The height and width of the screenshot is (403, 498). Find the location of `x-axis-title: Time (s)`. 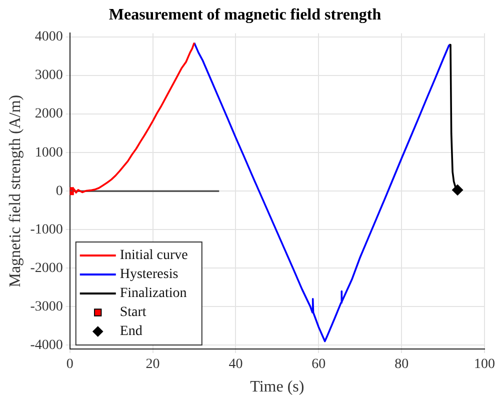

x-axis-title: Time (s) is located at coordinates (277, 387).